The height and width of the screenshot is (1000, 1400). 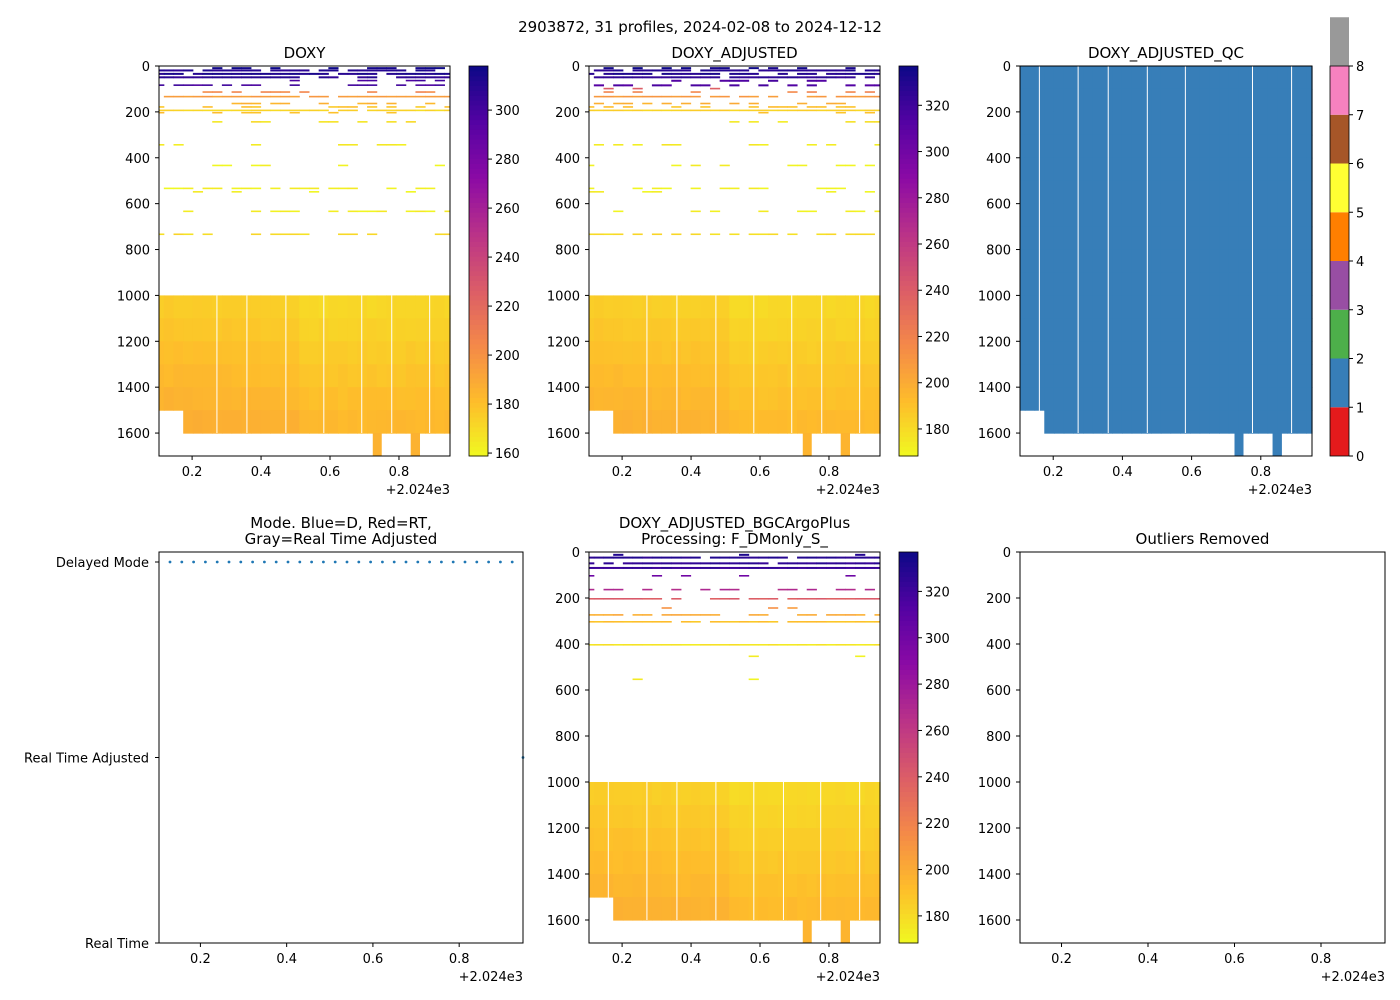 What do you see at coordinates (567, 737) in the screenshot?
I see `y-tick-label: 800` at bounding box center [567, 737].